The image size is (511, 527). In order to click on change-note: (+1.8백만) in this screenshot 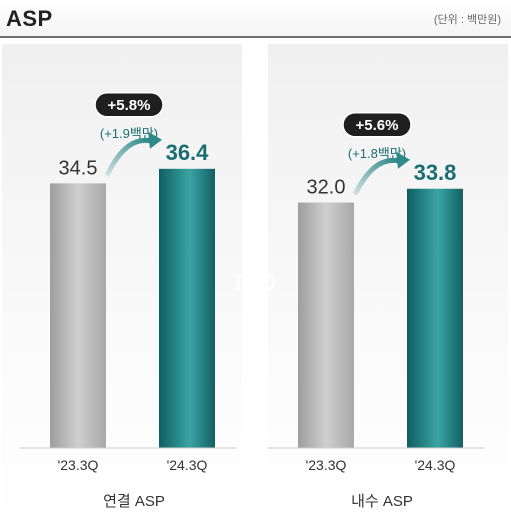, I will do `click(377, 153)`.